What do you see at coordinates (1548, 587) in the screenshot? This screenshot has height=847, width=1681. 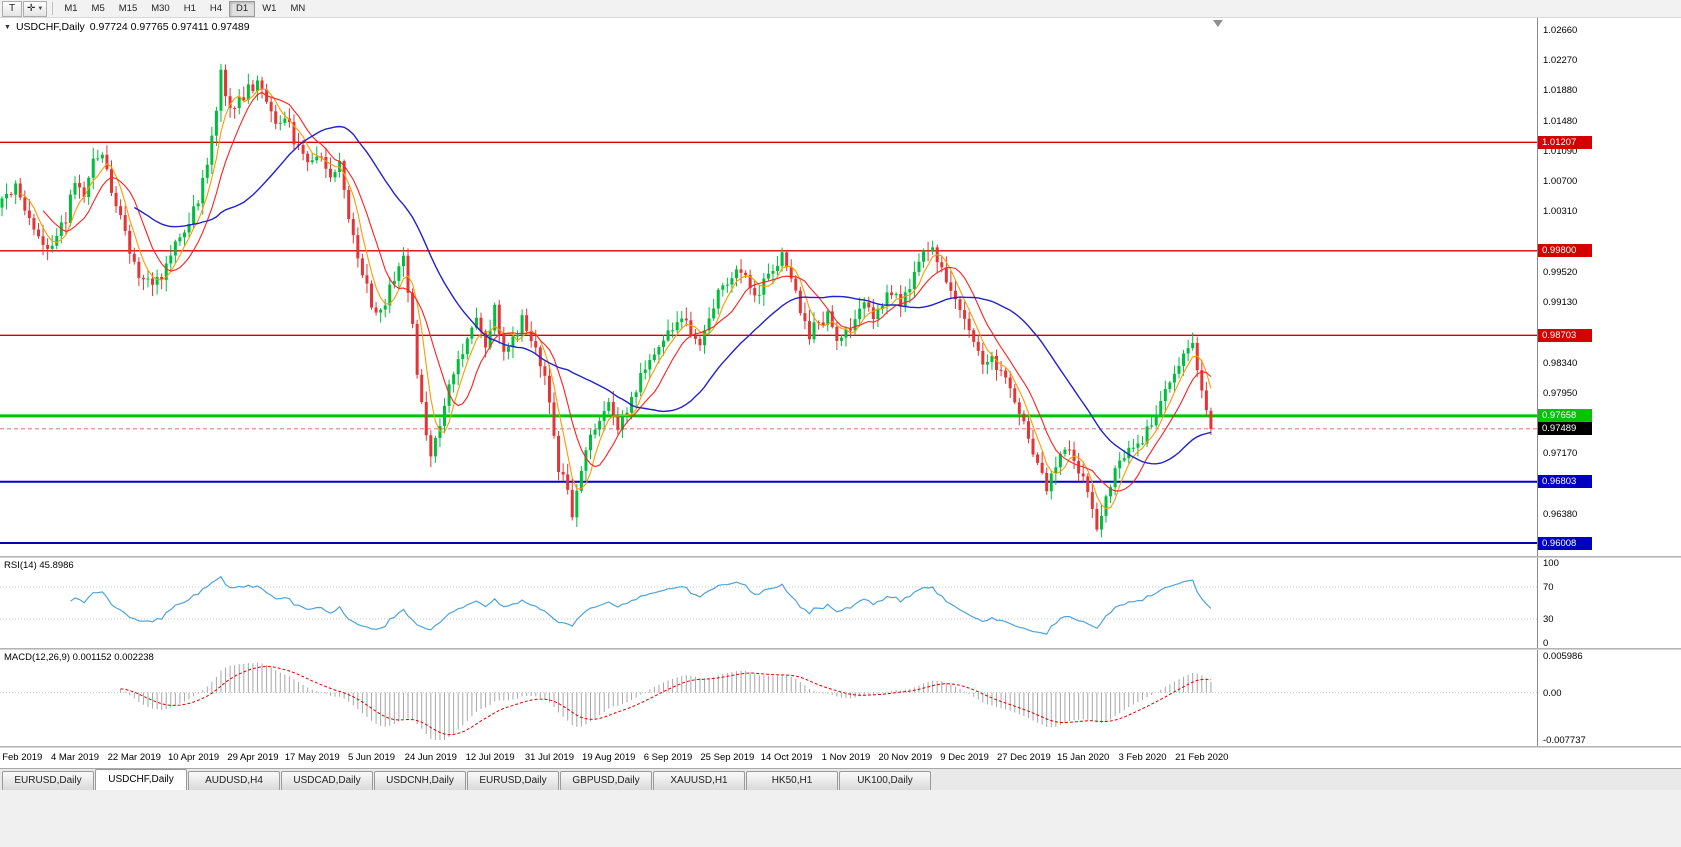 I see `rsi-axis-label: 70` at bounding box center [1548, 587].